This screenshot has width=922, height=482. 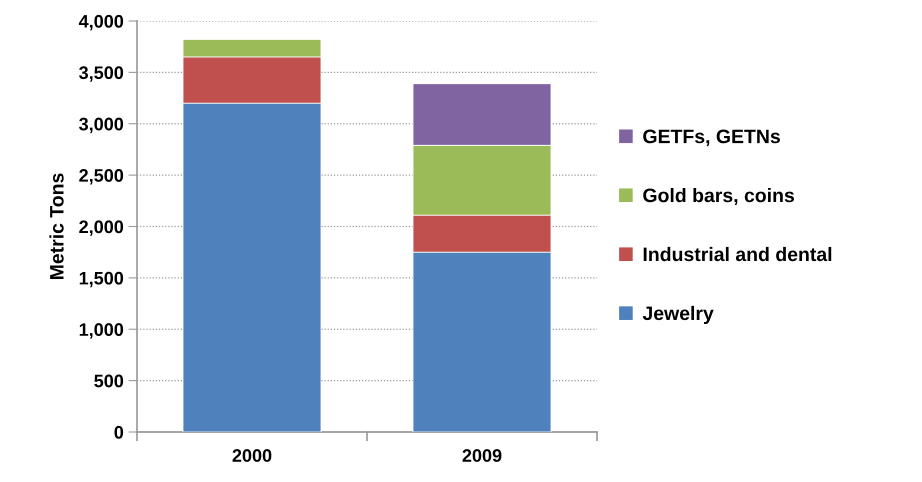 What do you see at coordinates (101, 126) in the screenshot?
I see `y-tick-label: 3,000` at bounding box center [101, 126].